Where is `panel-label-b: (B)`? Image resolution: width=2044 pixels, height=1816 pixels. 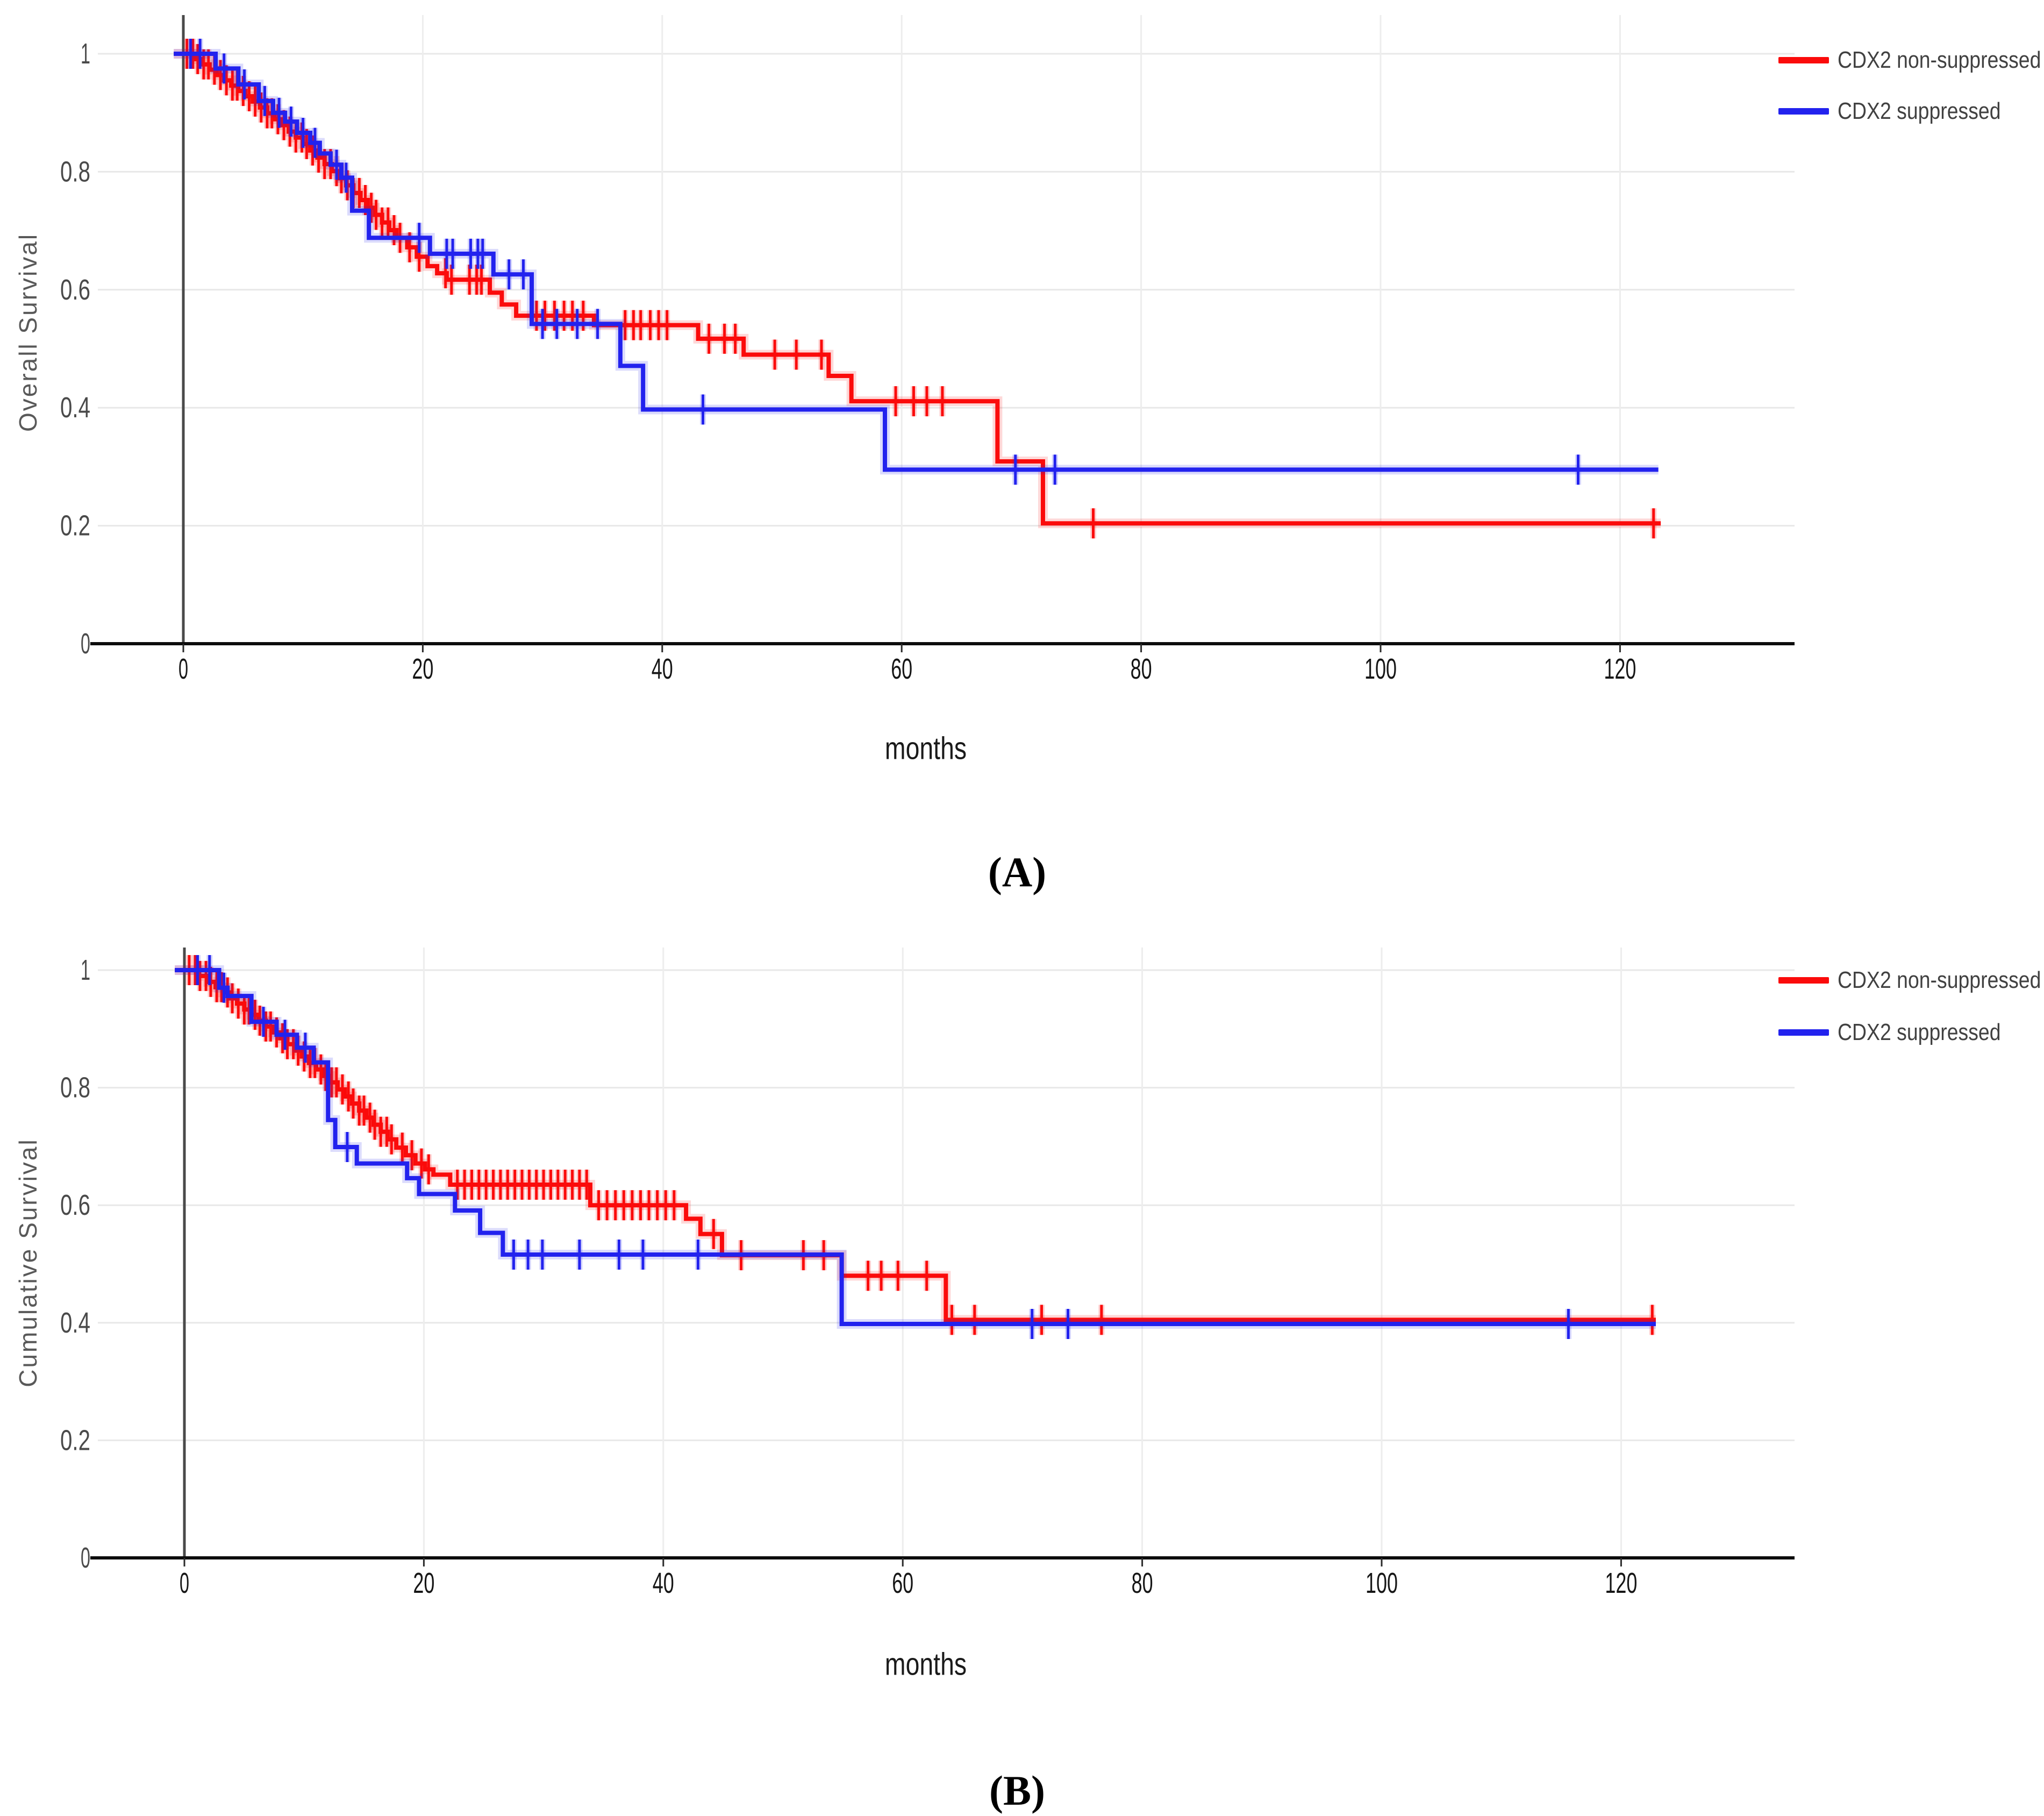
panel-label-b: (B) is located at coordinates (1017, 1790).